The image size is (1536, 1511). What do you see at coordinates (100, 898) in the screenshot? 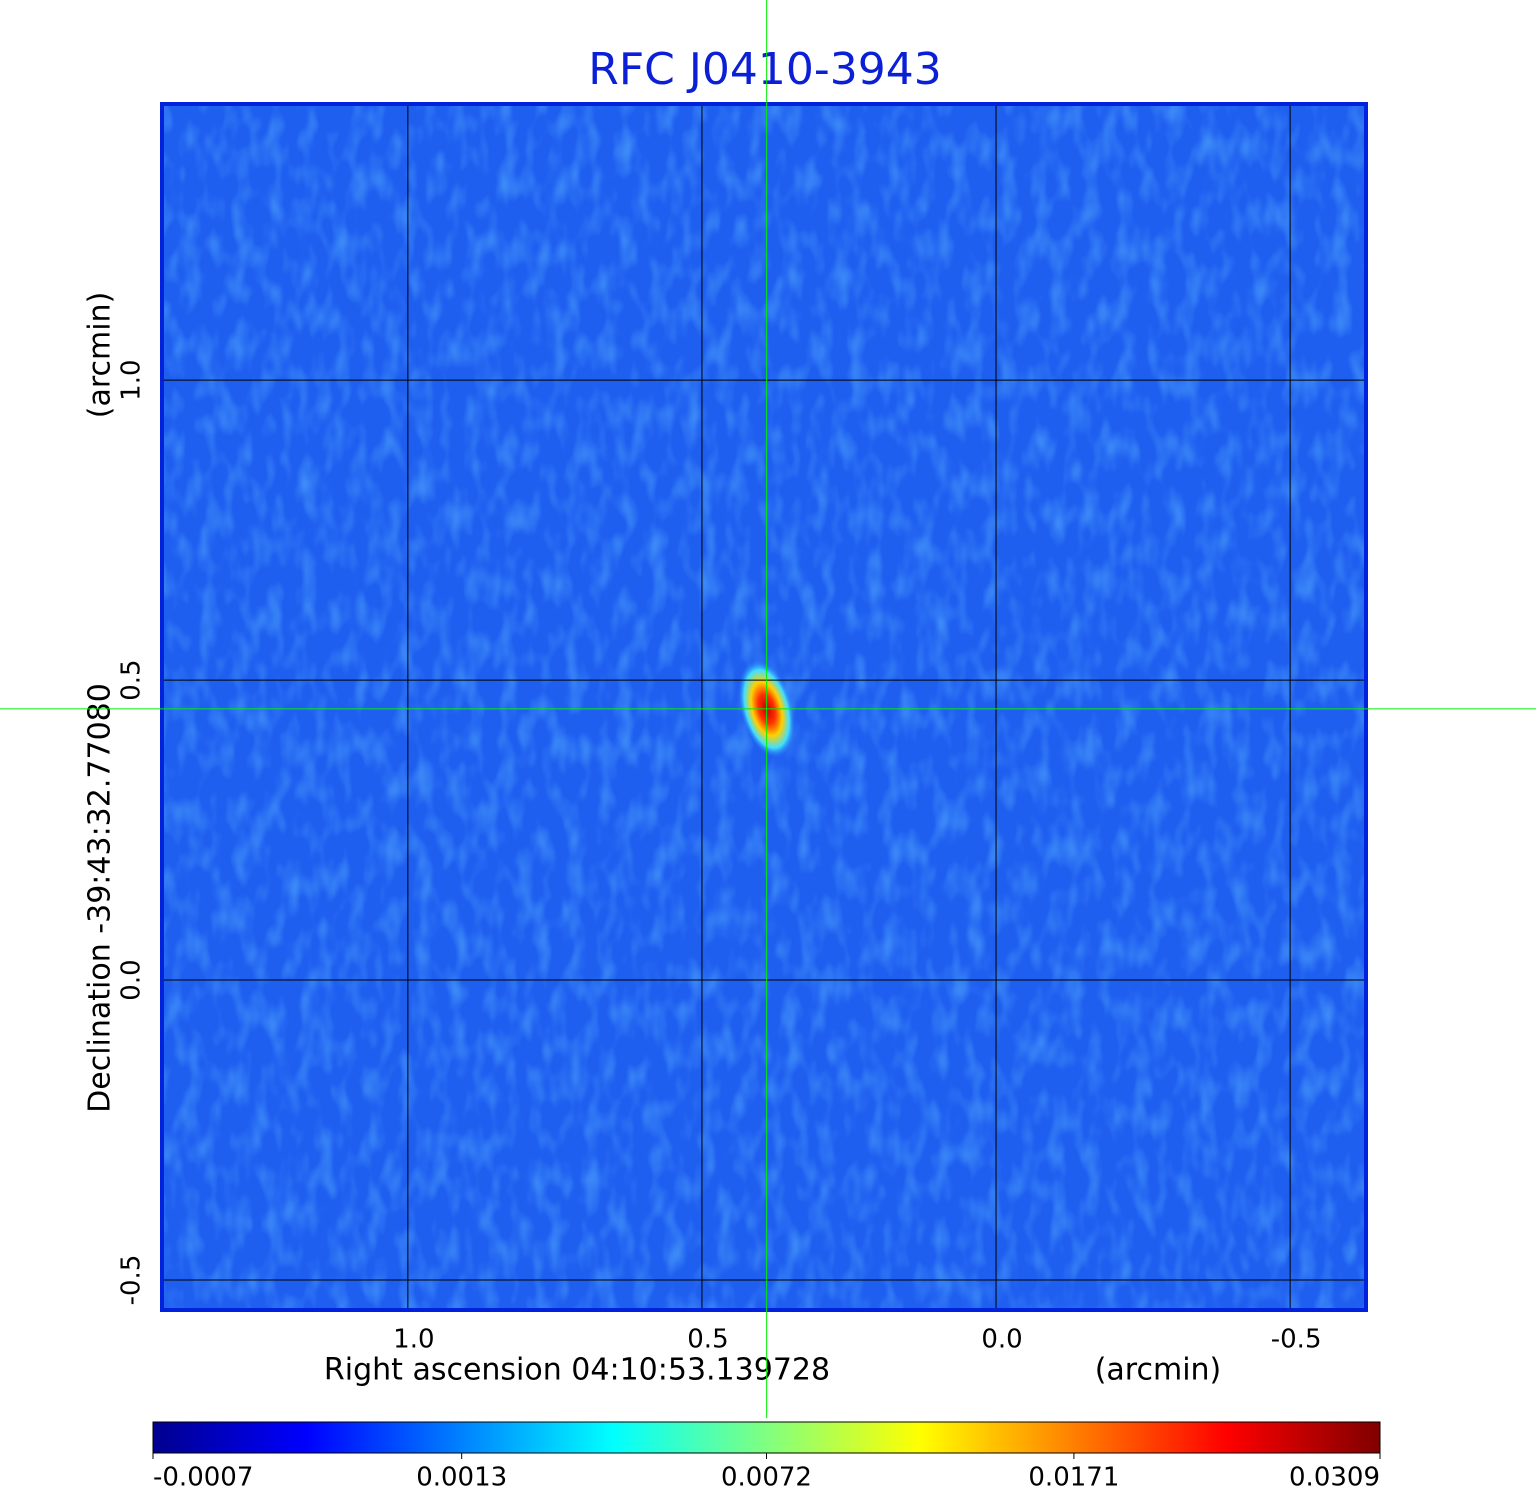
I see `y-axis-label: Declination -39:43:32.77080` at bounding box center [100, 898].